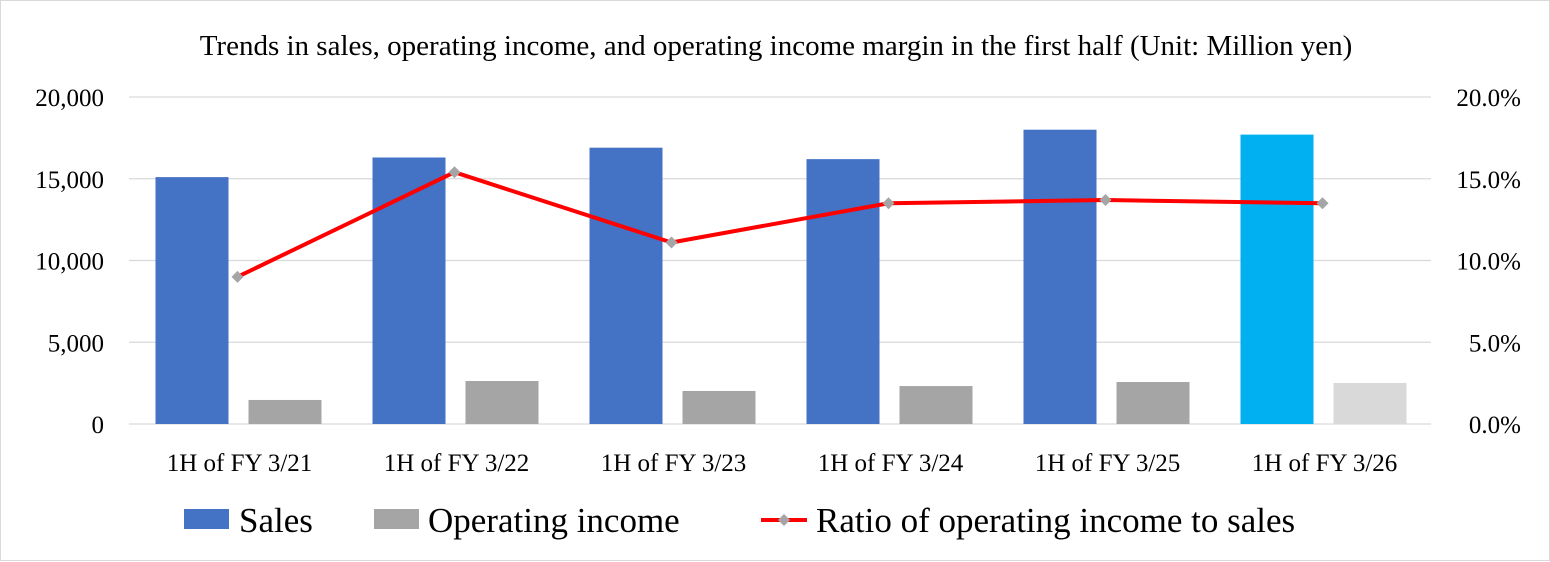 This screenshot has height=562, width=1550. I want to click on x-tick-label: 1H of FY 3/21, so click(240, 463).